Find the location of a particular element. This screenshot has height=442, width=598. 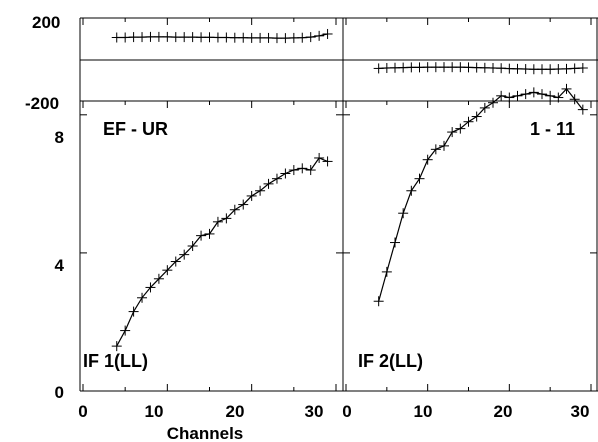

ytick-label-top-200: 200 is located at coordinates (46, 22).